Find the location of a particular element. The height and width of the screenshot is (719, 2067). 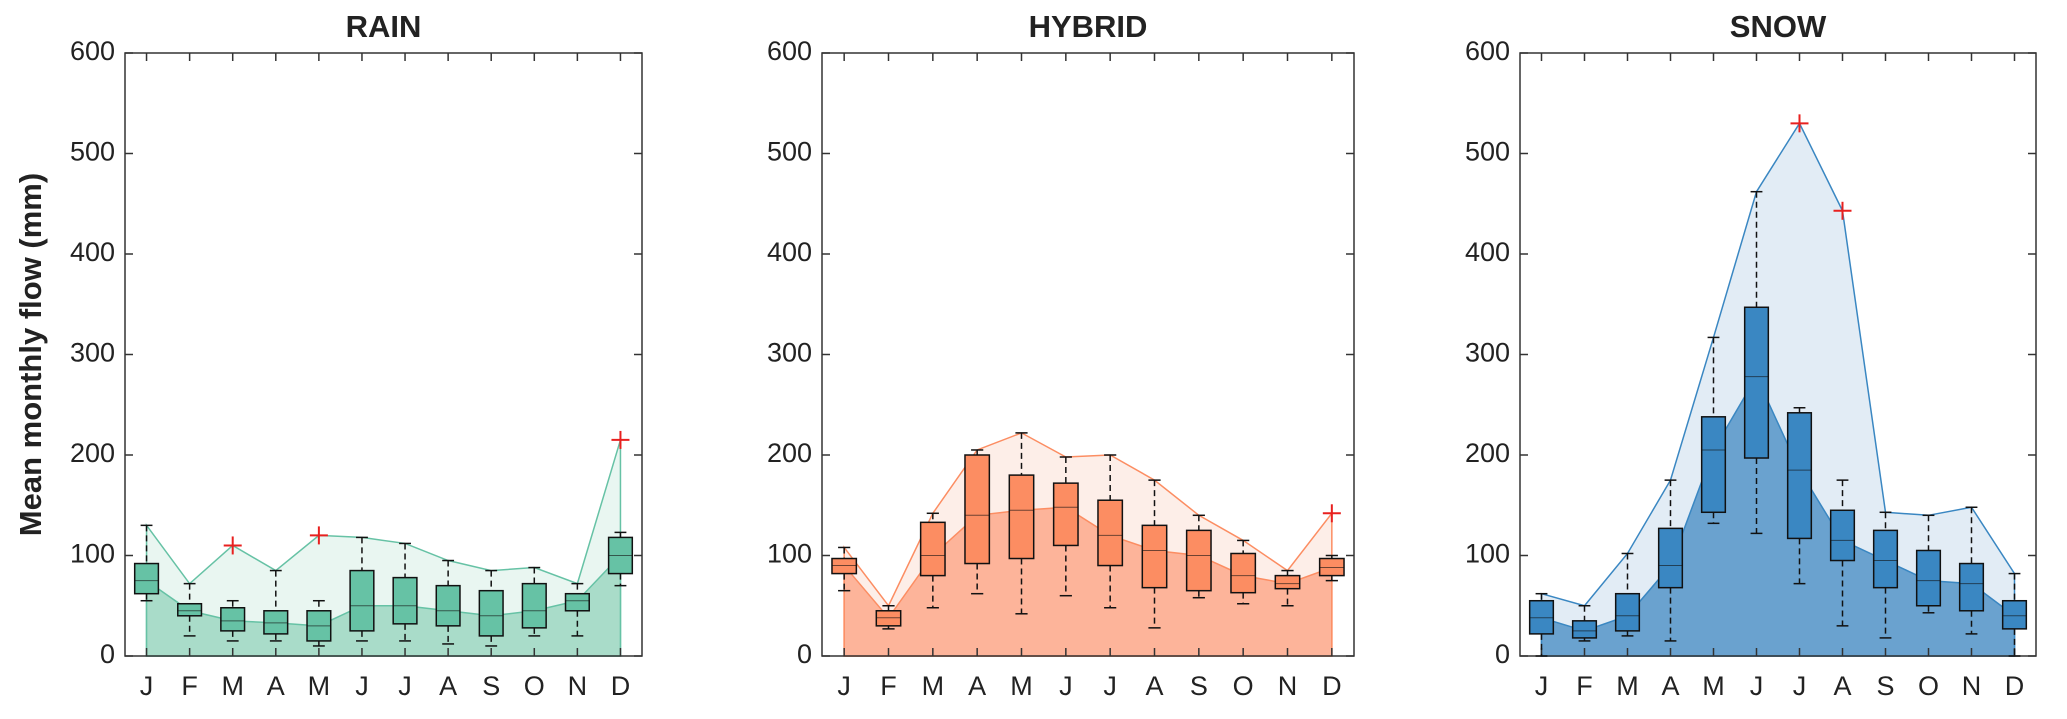

y-axis-label: Mean monthly flow (mm) is located at coordinates (30, 354).